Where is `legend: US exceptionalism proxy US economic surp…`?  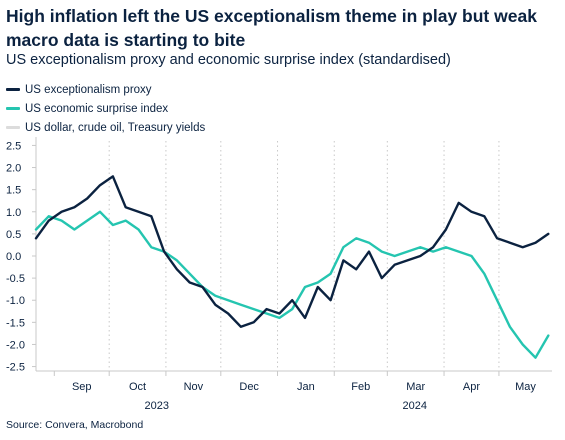 legend: US exceptionalism proxy US economic surp… is located at coordinates (105, 108).